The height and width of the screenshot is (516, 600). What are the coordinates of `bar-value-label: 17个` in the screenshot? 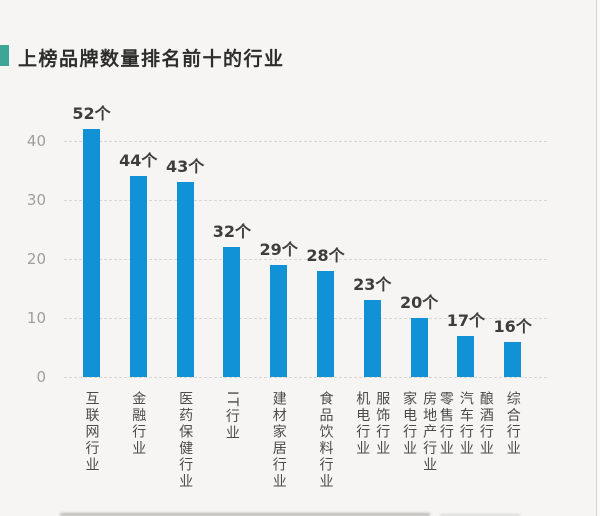 It's located at (466, 320).